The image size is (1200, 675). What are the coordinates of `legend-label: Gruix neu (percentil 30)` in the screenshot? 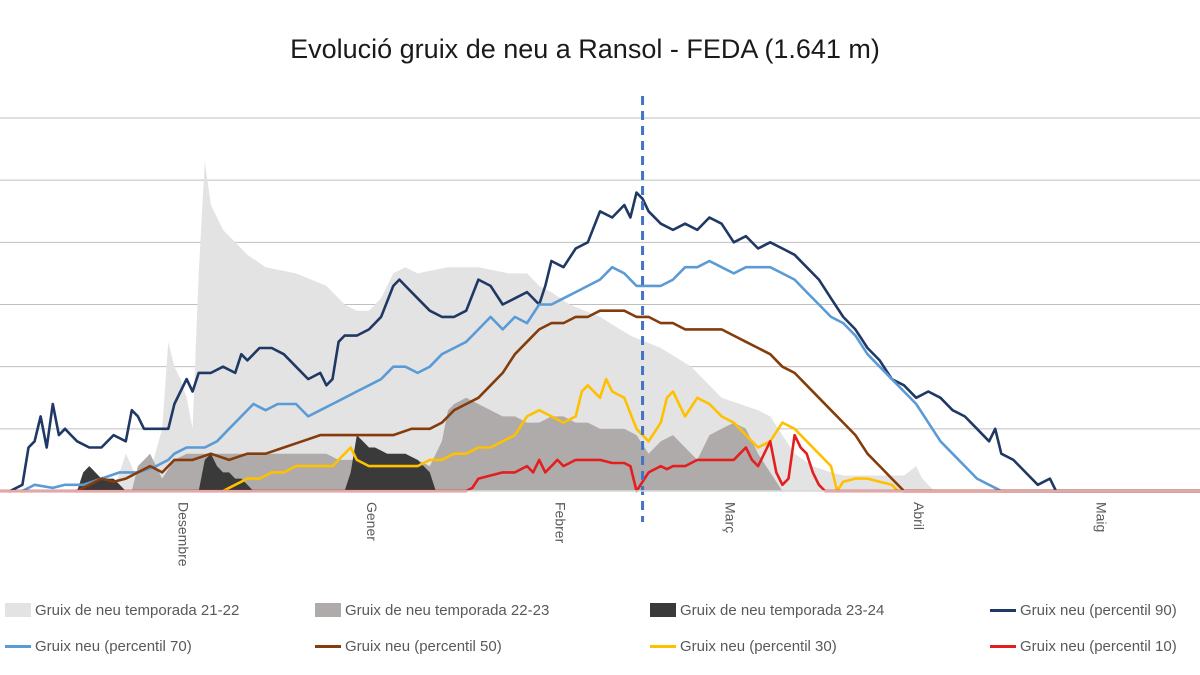 It's located at (758, 646).